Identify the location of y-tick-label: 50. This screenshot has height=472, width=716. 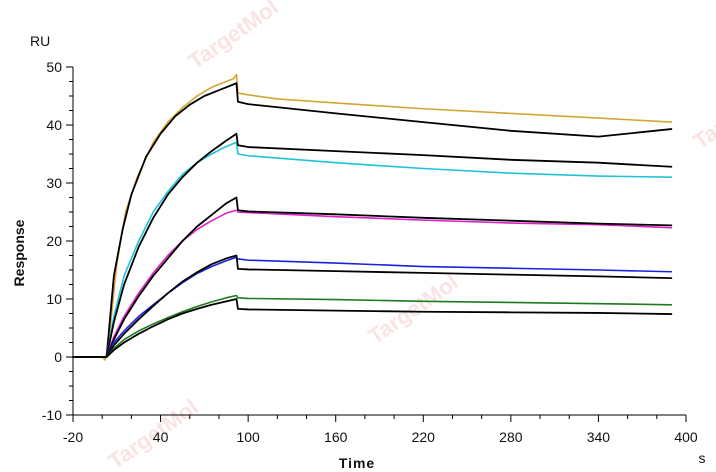
(54, 67).